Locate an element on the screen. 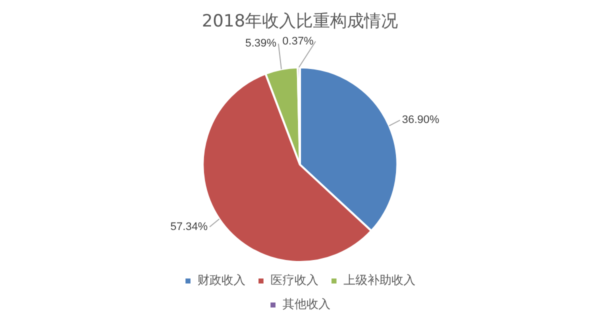 This screenshot has height=325, width=600. data-label: 5.39% is located at coordinates (261, 44).